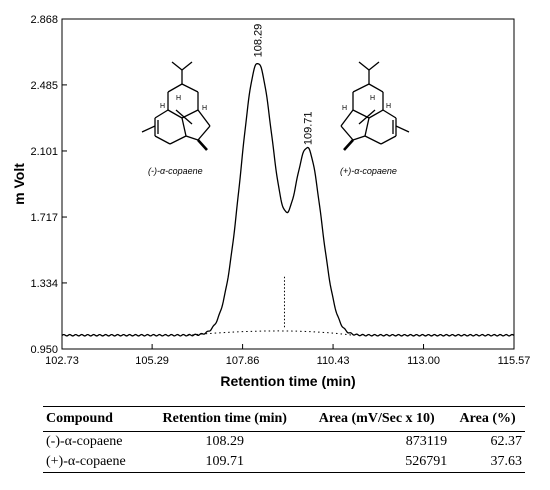  What do you see at coordinates (225, 441) in the screenshot?
I see `cell-retention-time: 108.29` at bounding box center [225, 441].